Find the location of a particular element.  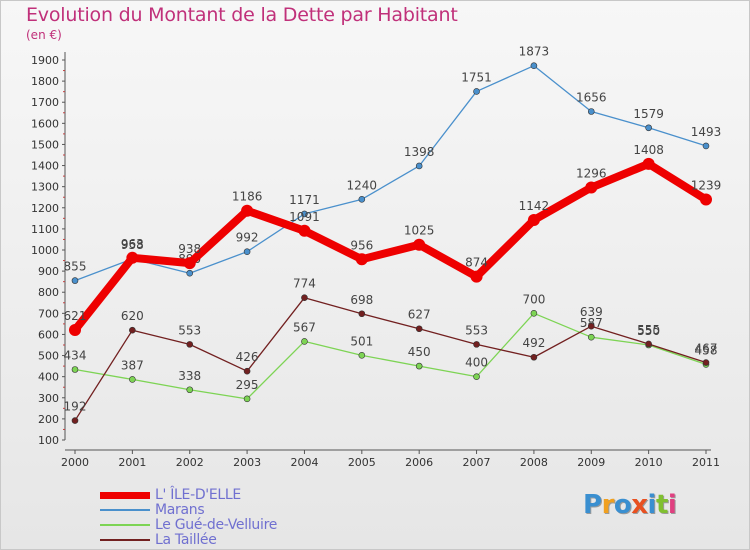

data-label: 434 is located at coordinates (75, 355).